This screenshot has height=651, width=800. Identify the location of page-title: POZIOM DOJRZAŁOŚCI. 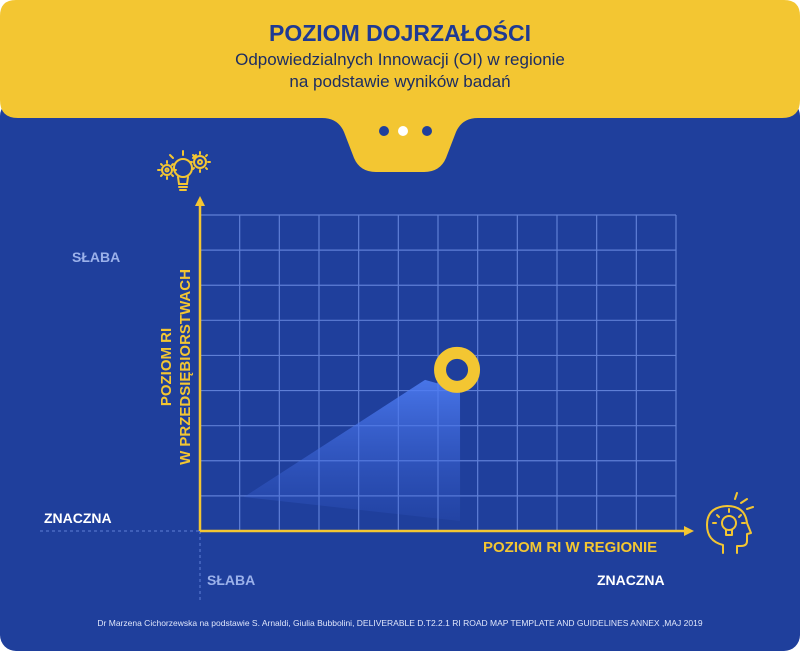
(400, 33).